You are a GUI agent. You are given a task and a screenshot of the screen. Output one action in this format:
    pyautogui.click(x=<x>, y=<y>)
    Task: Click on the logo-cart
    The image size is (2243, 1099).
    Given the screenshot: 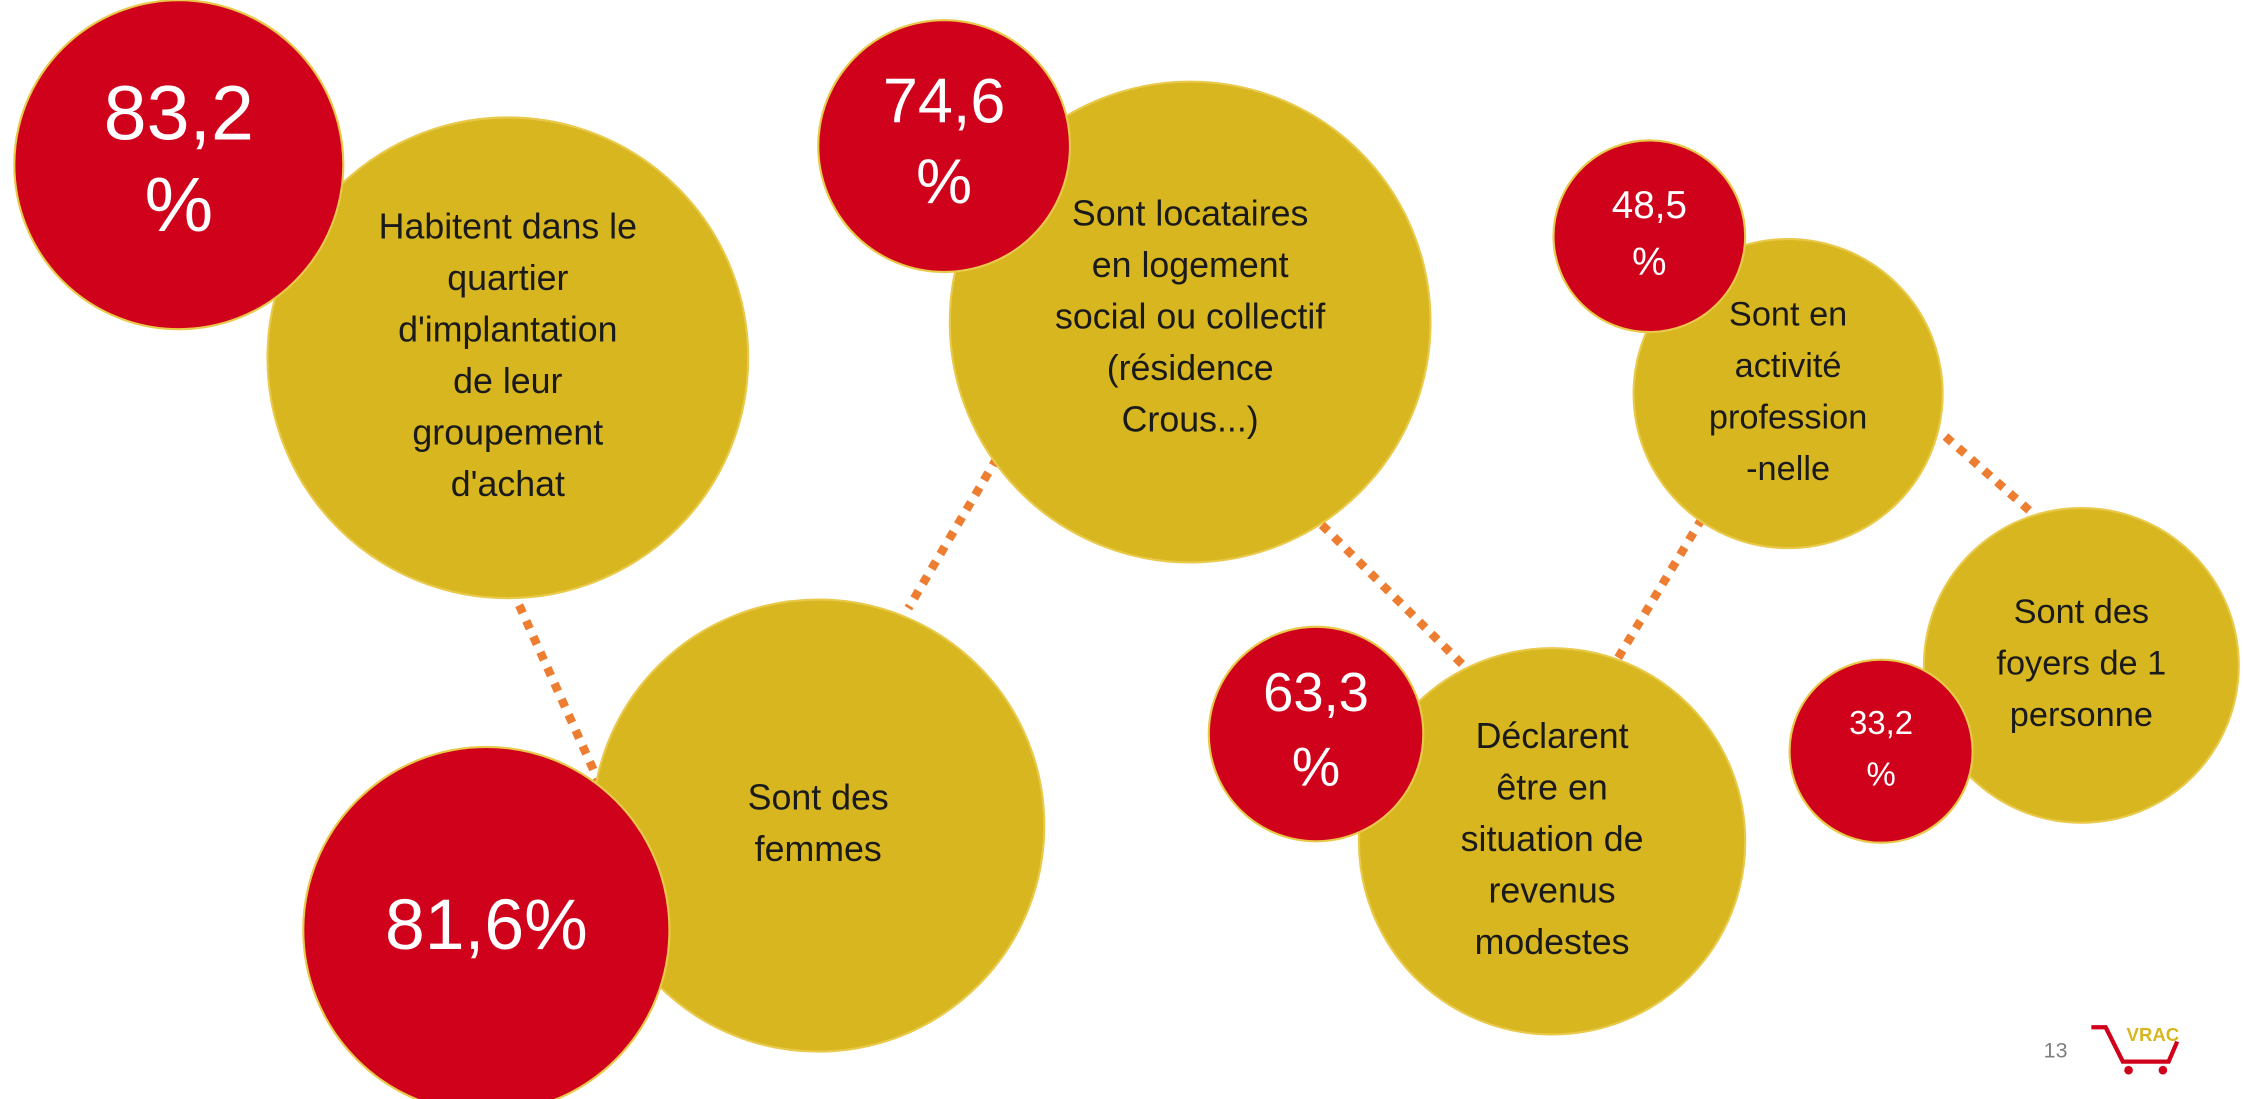 What is the action you would take?
    pyautogui.click(x=2135, y=1044)
    